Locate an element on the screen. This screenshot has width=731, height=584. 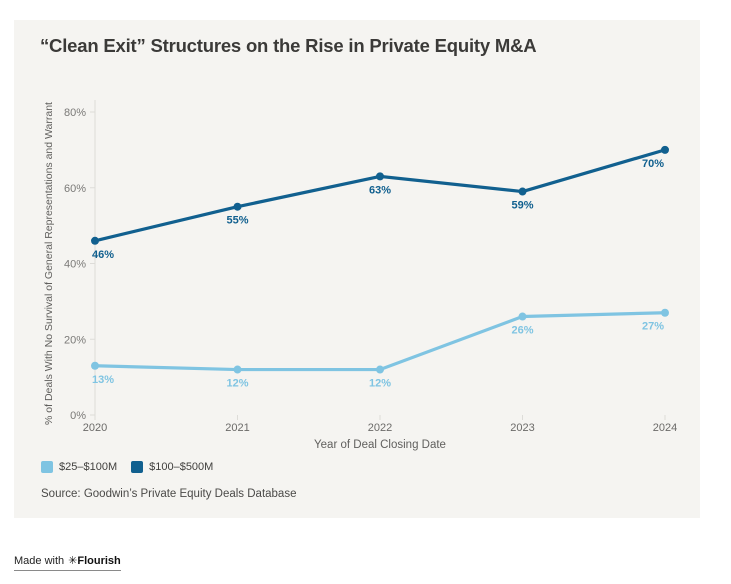
y-tick-label: 20% is located at coordinates (75, 340).